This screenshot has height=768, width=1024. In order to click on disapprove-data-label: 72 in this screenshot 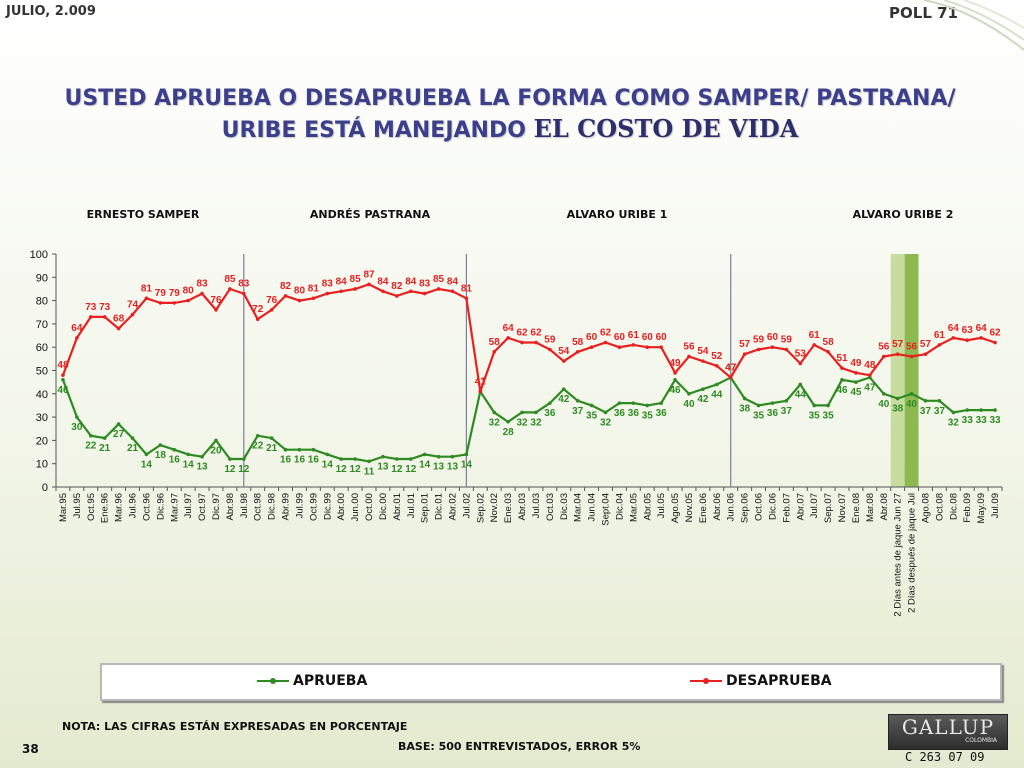, I will do `click(258, 309)`.